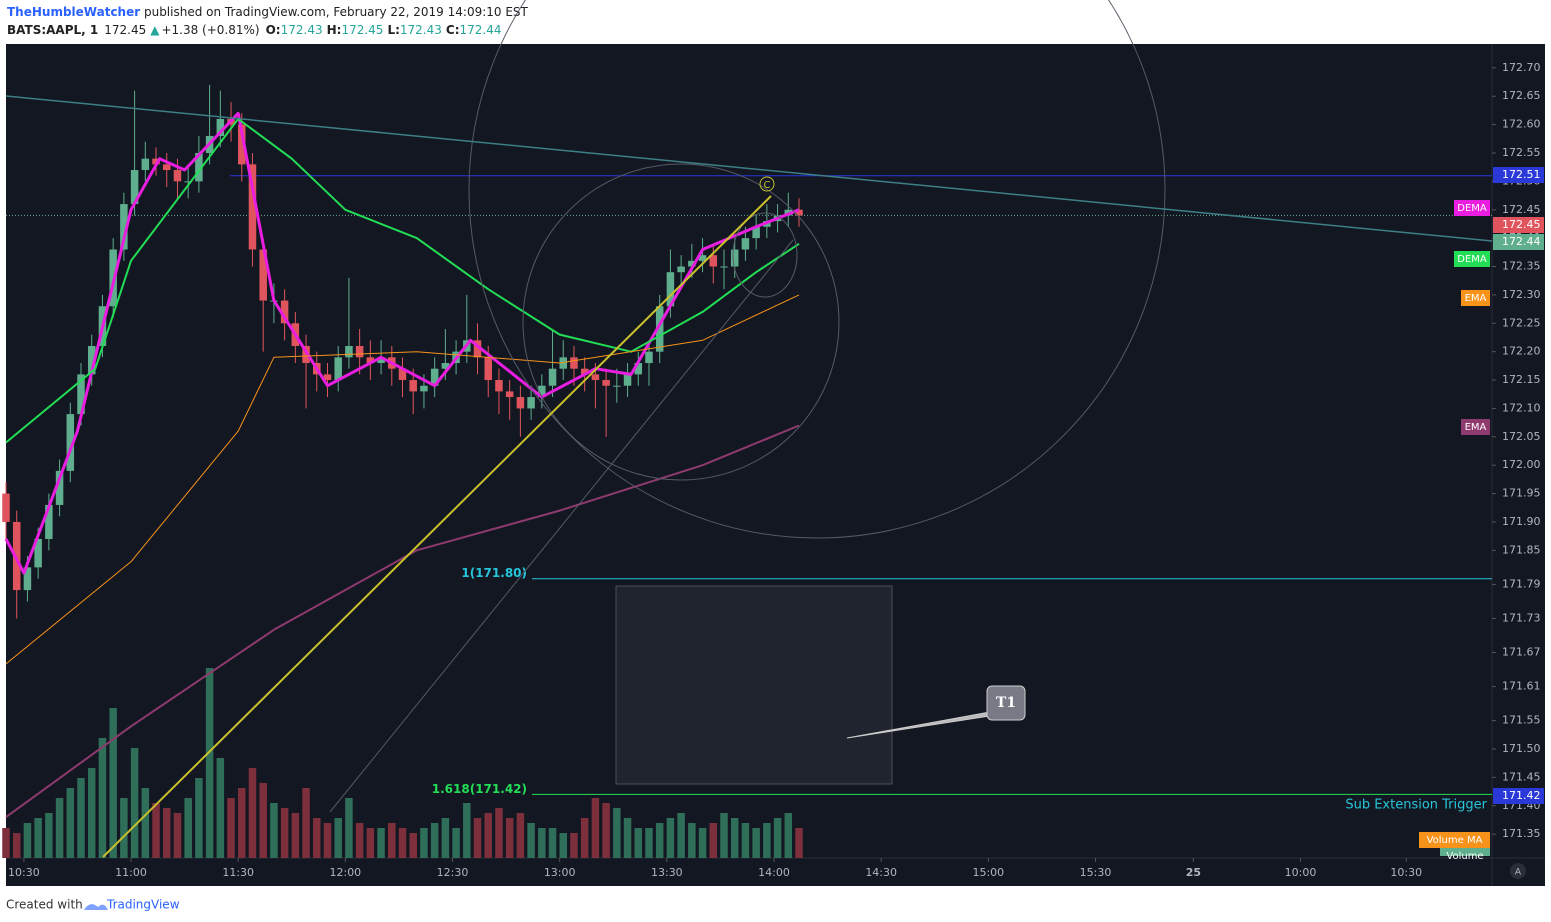  I want to click on y-tick-label: 172.25, so click(1521, 322).